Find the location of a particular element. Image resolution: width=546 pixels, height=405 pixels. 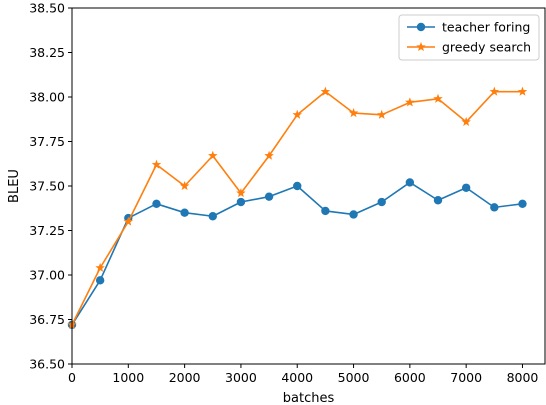

x-tick-label: 4000 is located at coordinates (297, 377).